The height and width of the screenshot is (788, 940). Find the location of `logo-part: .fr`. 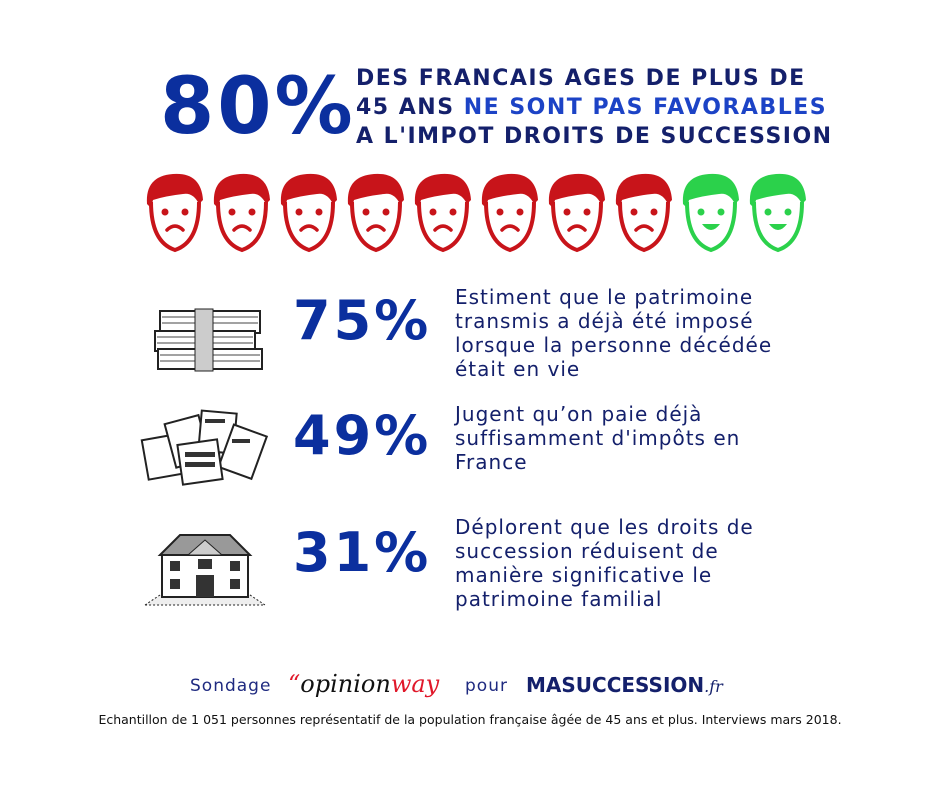

logo-part: .fr is located at coordinates (713, 686).